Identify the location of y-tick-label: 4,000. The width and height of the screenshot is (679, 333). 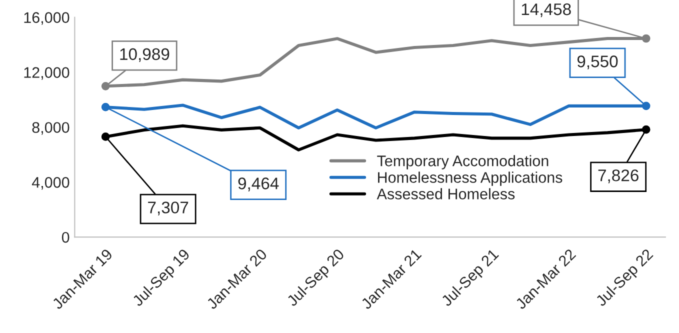
(51, 183).